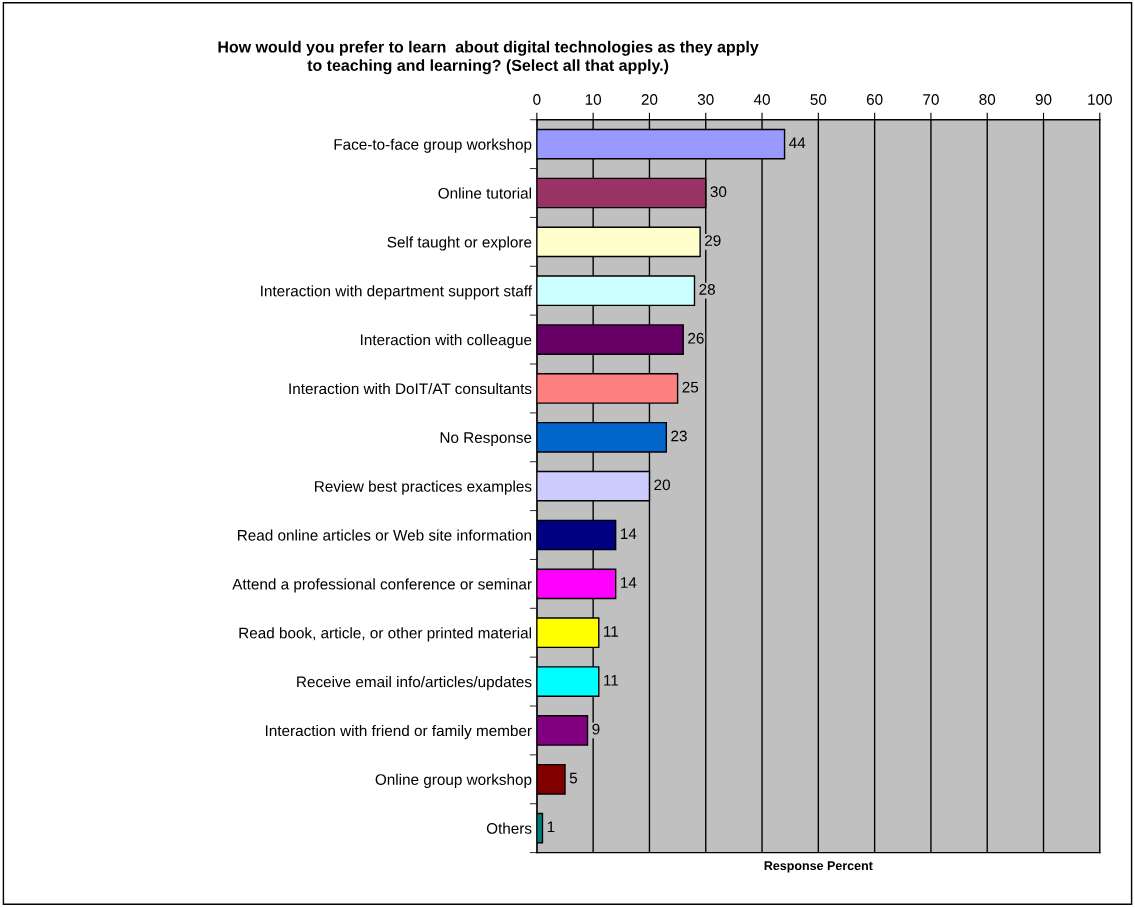  I want to click on x-tick-label: 30, so click(705, 99).